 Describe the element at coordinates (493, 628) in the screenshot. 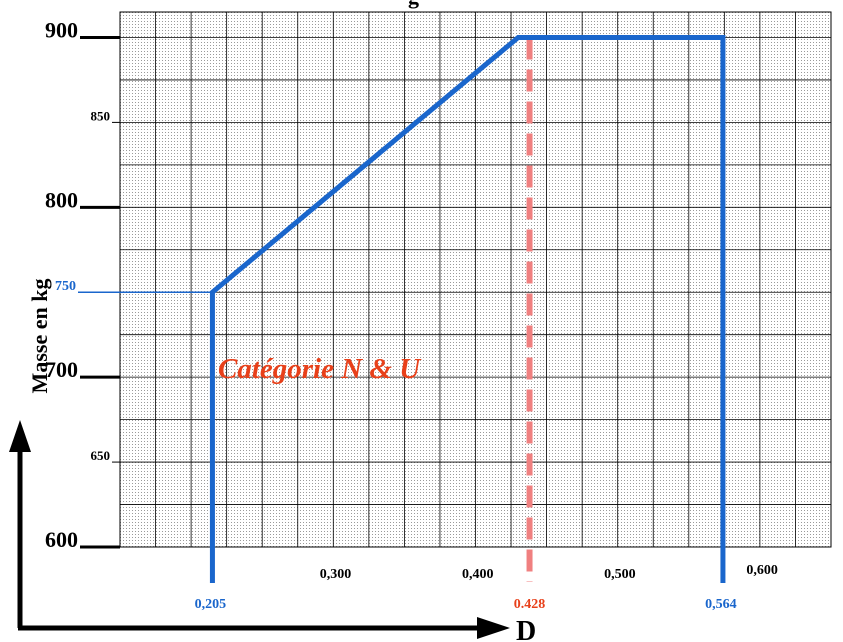

I see `x-arrow-head` at that location.